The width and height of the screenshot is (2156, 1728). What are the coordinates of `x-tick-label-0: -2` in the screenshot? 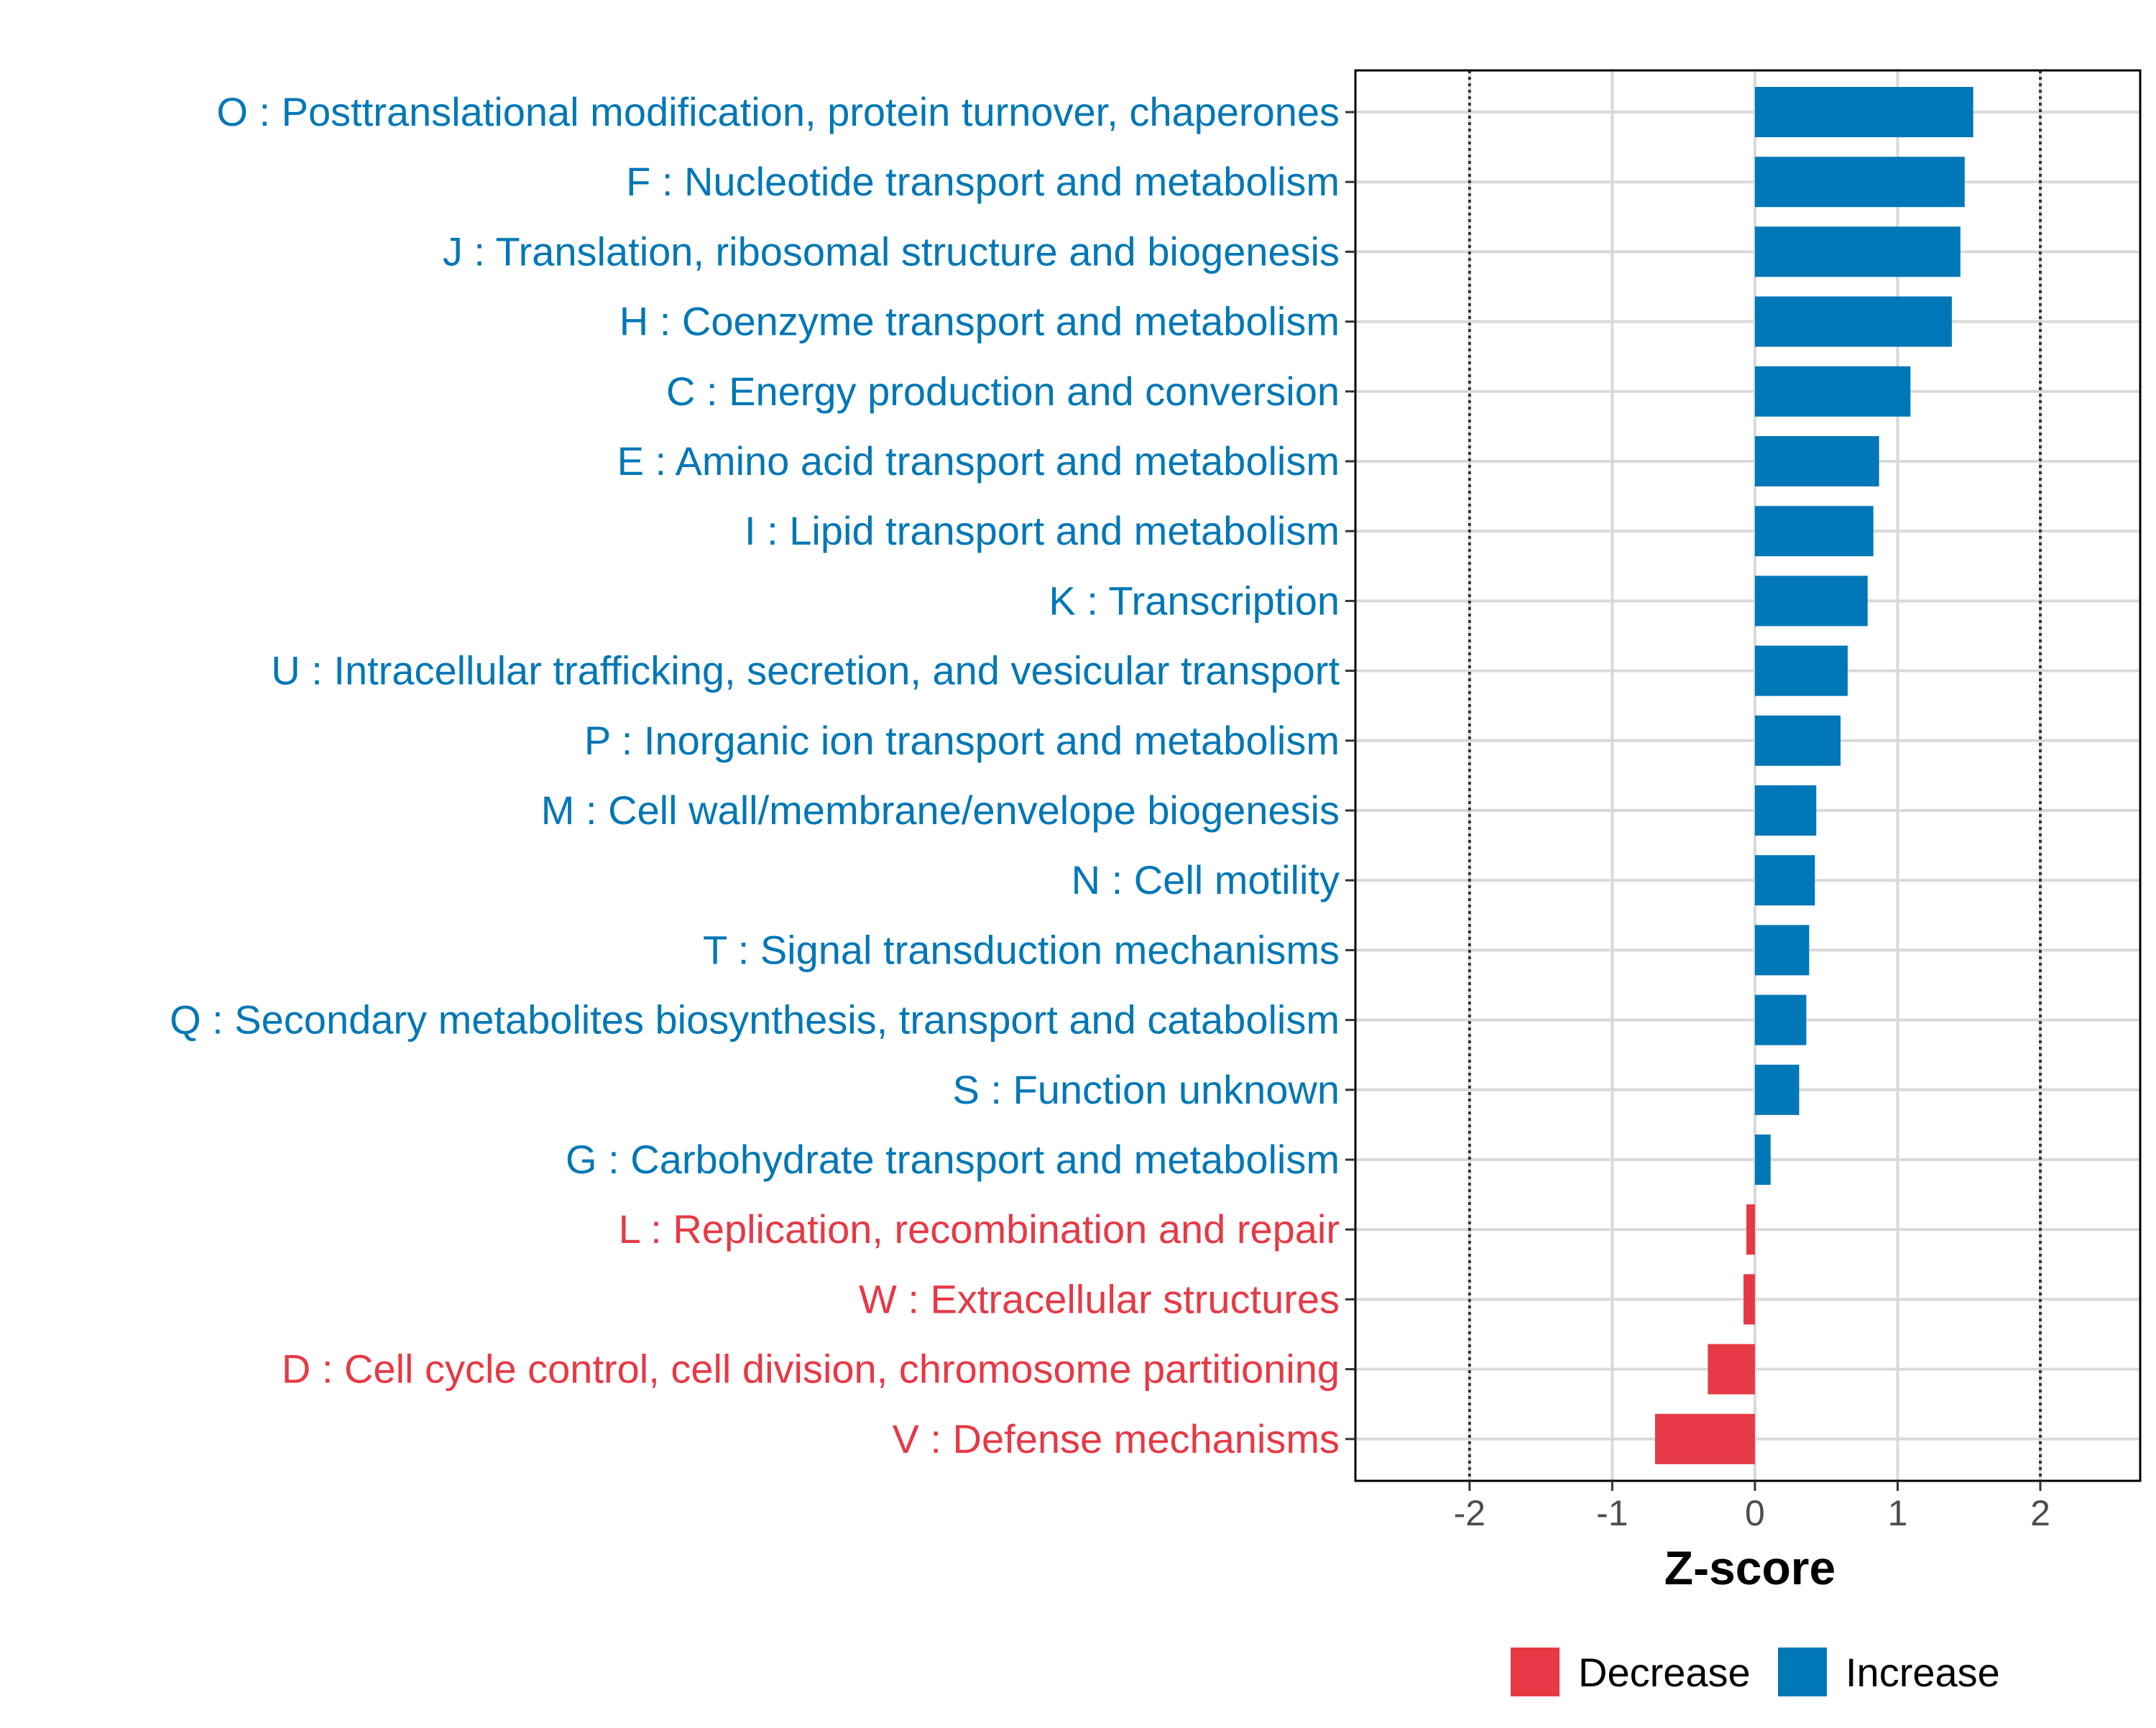 It's located at (1469, 1513).